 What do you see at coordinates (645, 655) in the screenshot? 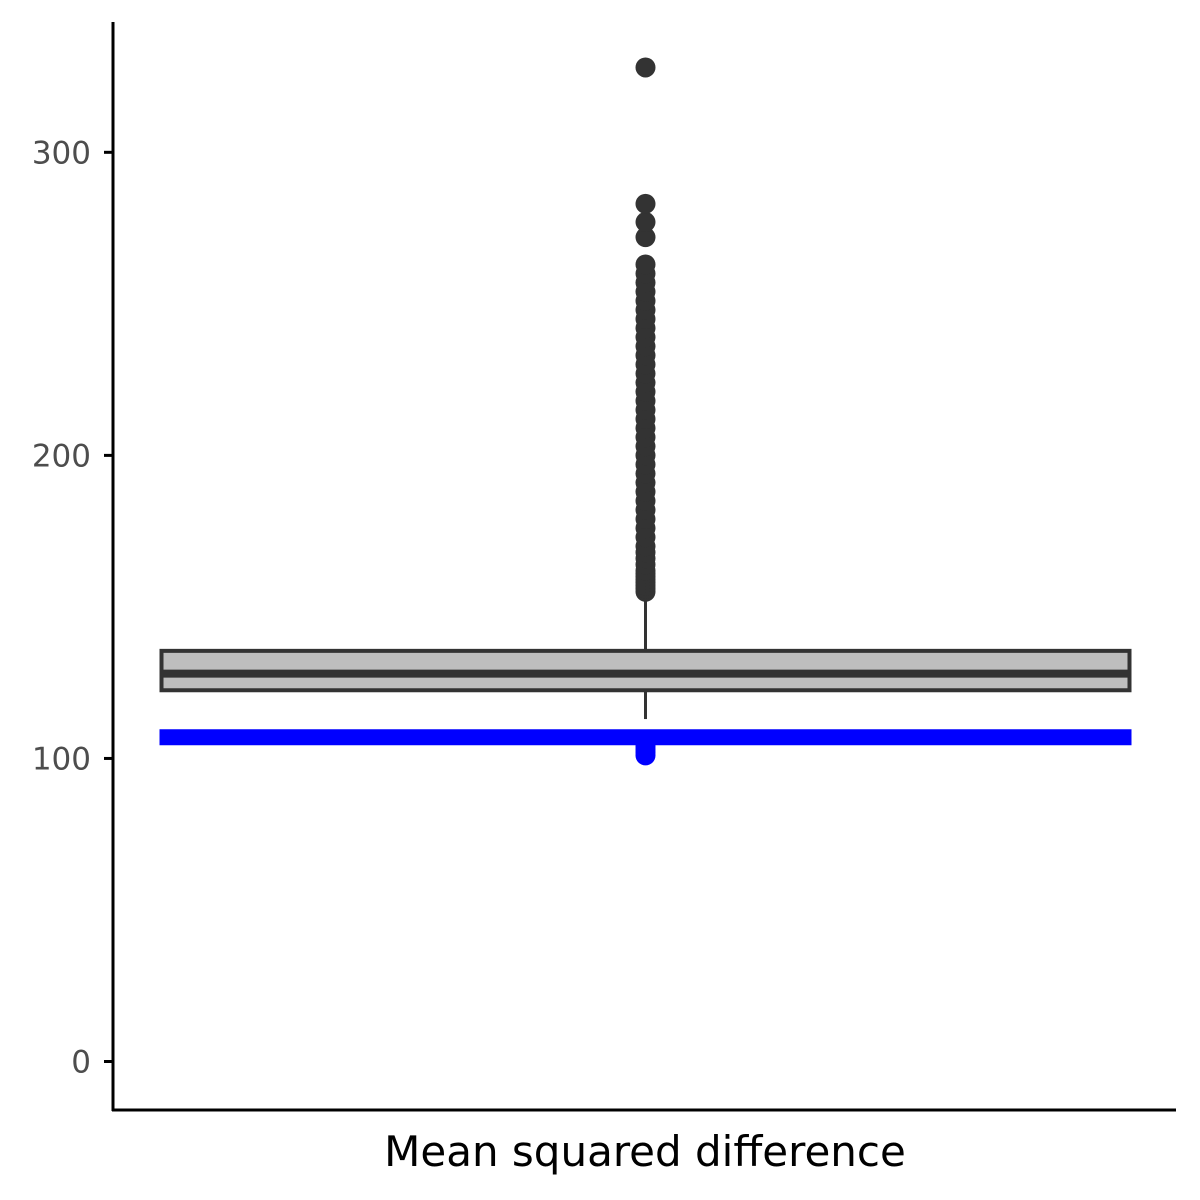
I see `boxplot` at bounding box center [645, 655].